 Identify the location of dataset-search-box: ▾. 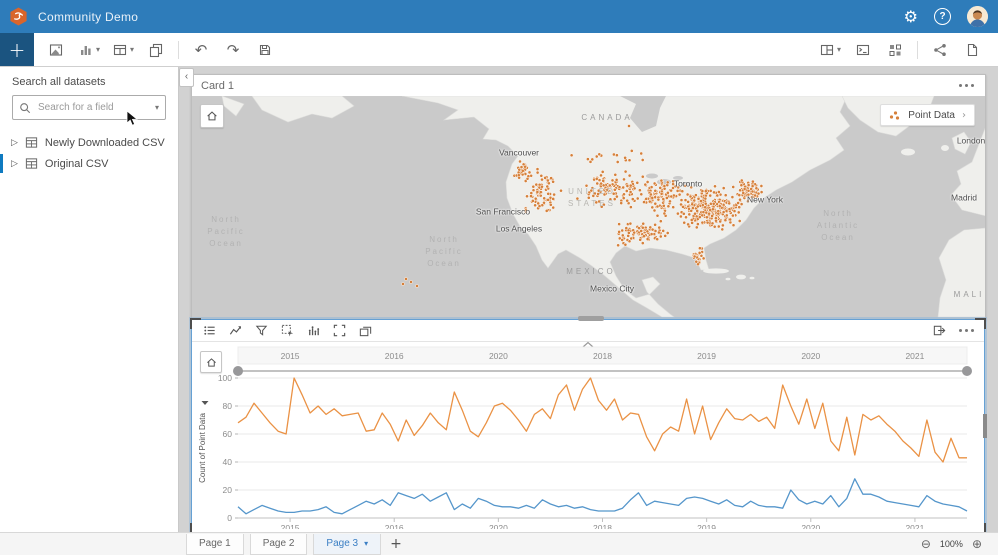
(89, 107).